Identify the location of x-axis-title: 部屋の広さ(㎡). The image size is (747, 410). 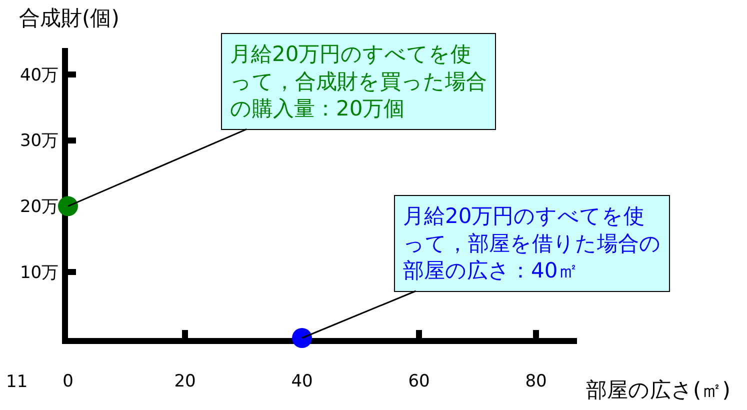
(658, 390).